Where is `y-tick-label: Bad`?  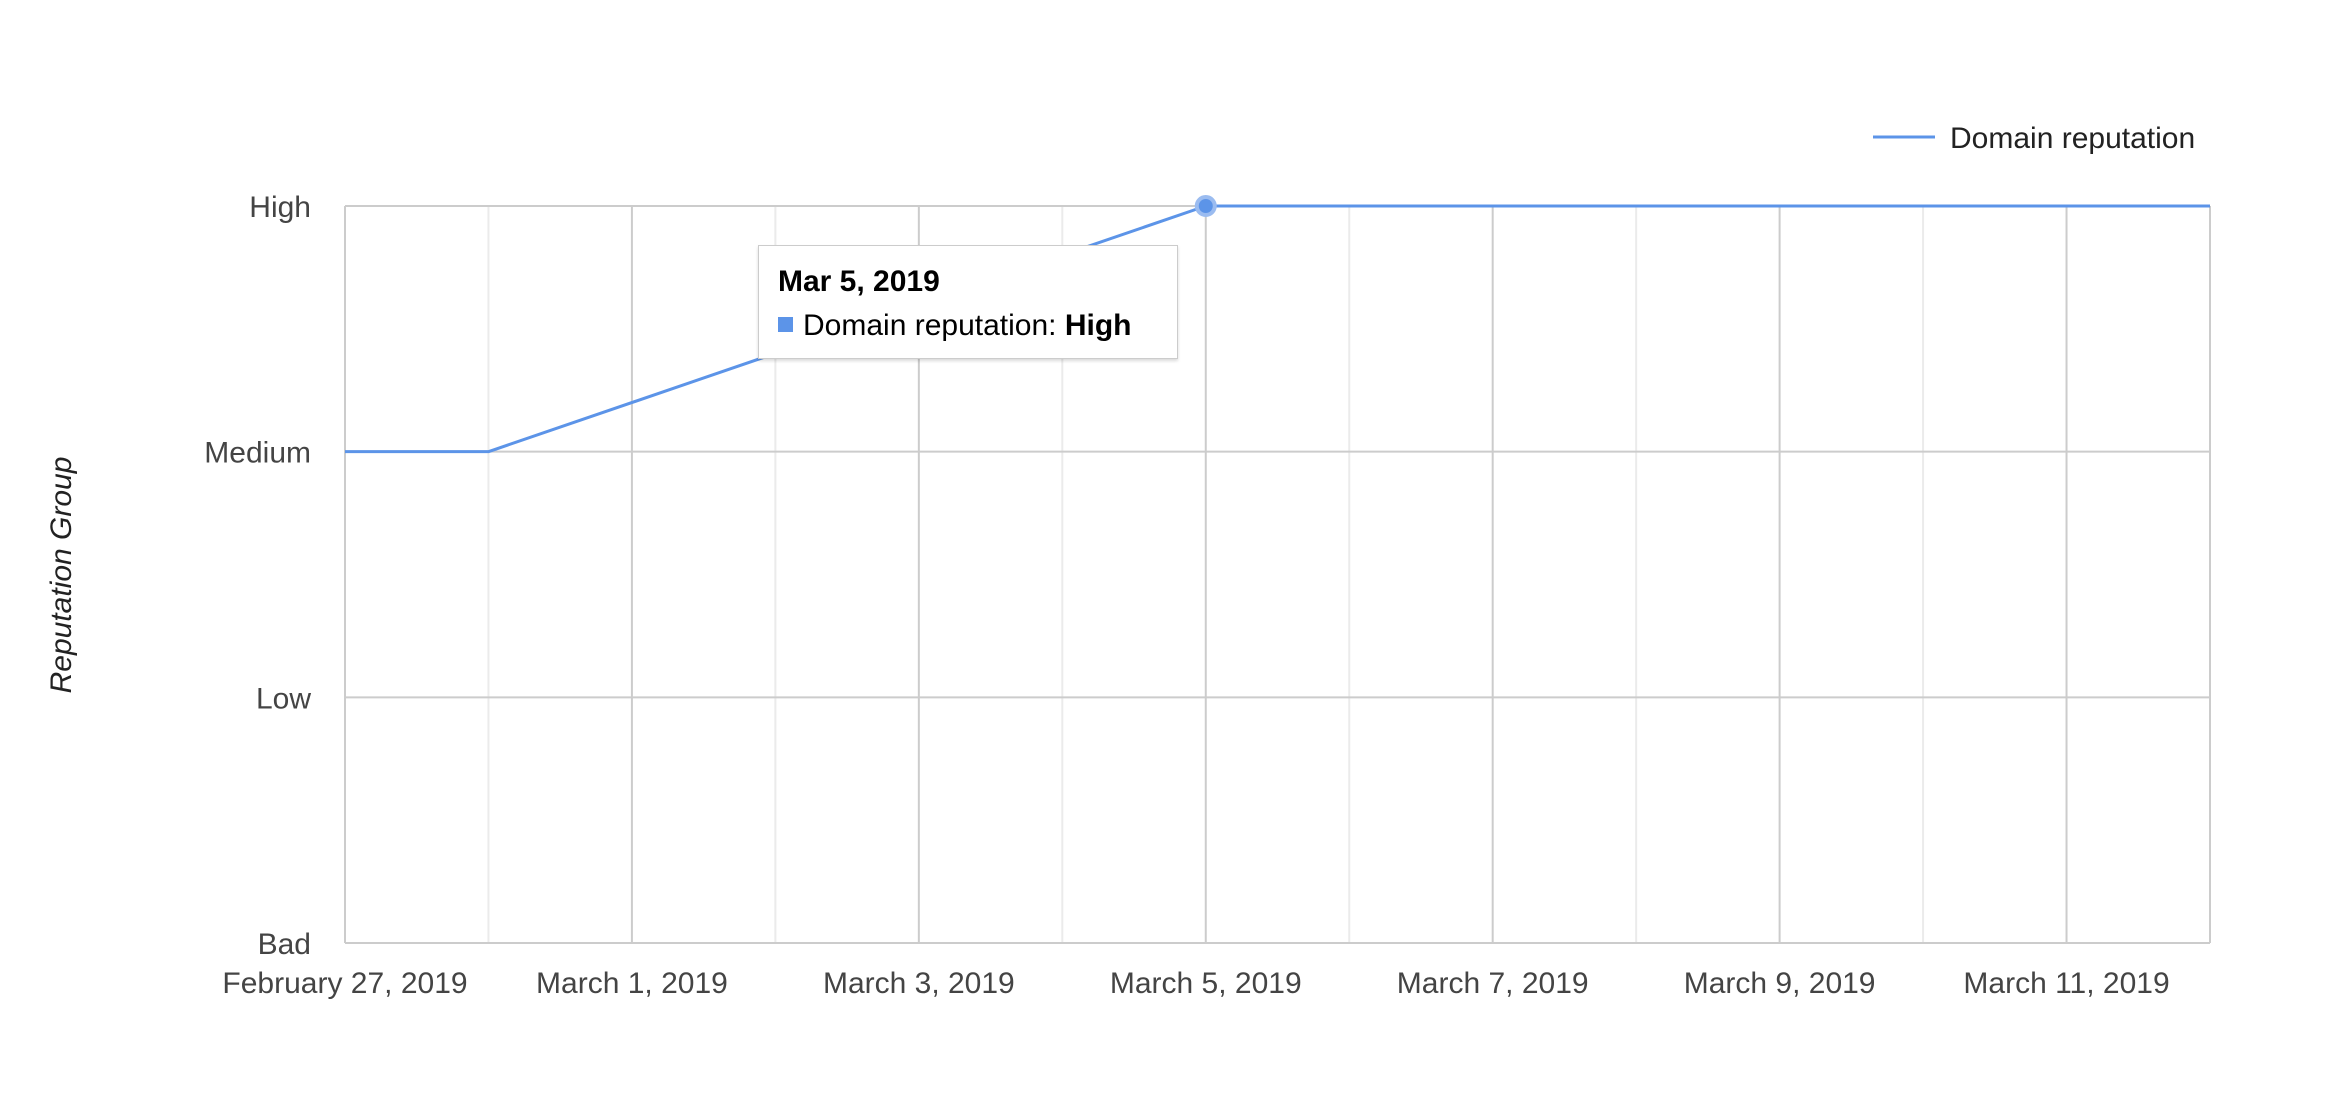 y-tick-label: Bad is located at coordinates (284, 944).